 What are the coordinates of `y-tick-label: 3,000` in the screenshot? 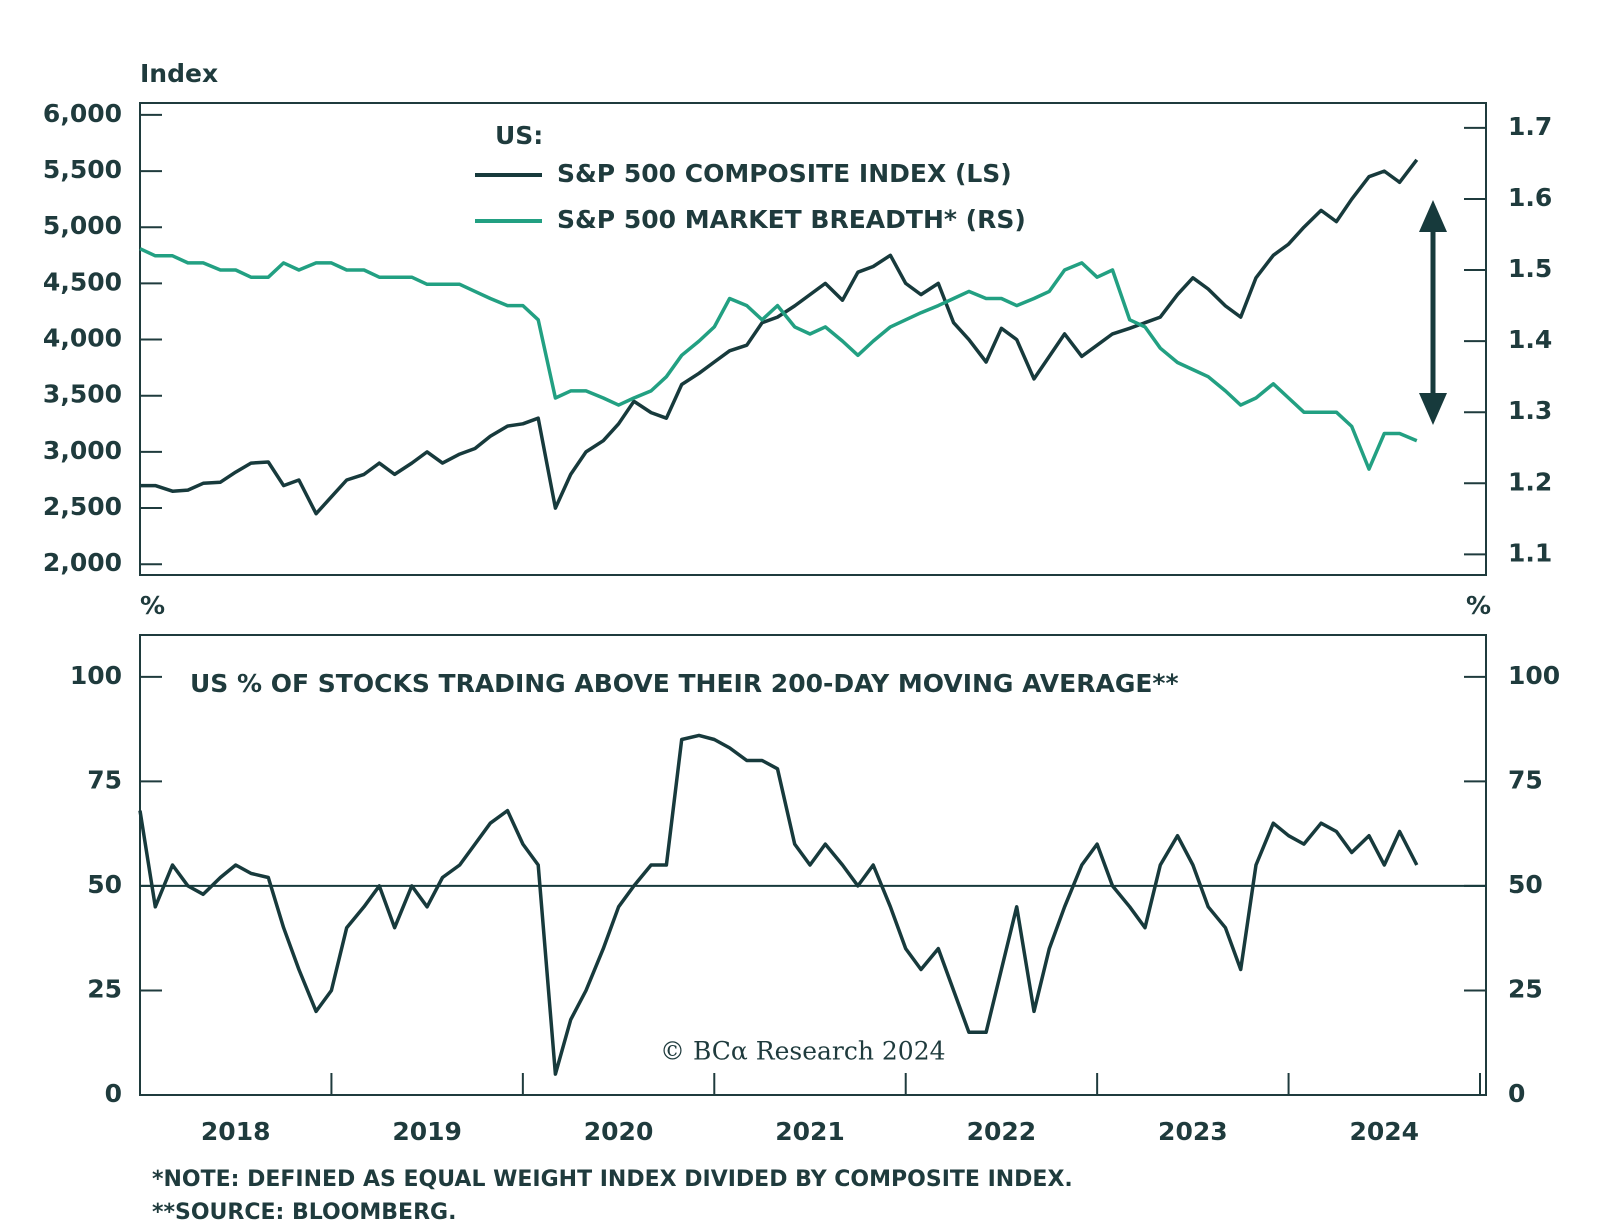 It's located at (82, 450).